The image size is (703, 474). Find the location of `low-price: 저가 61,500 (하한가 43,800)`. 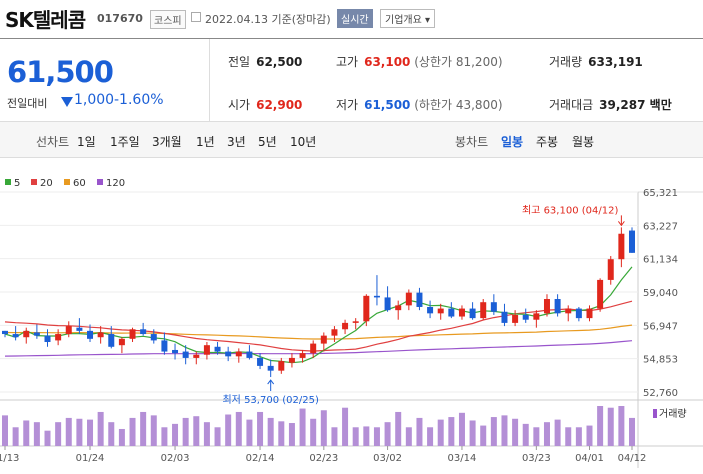

low-price: 저가 61,500 (하한가 43,800) is located at coordinates (419, 104).